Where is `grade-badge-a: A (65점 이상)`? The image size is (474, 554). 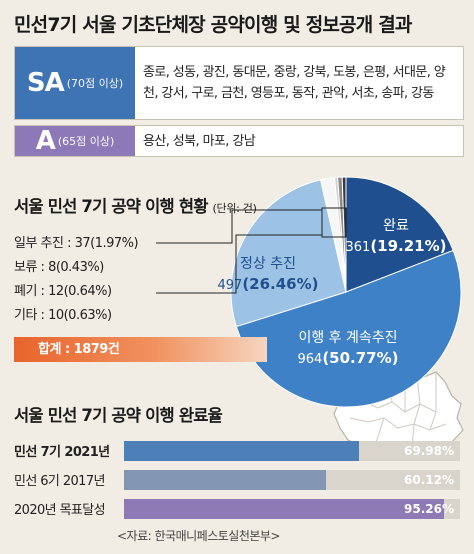 grade-badge-a: A (65점 이상) is located at coordinates (75, 141).